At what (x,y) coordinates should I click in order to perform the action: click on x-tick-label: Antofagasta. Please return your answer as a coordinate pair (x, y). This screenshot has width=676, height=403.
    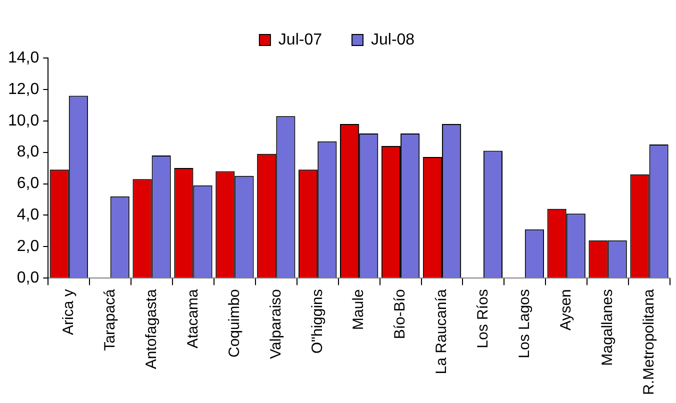
    Looking at the image, I should click on (151, 329).